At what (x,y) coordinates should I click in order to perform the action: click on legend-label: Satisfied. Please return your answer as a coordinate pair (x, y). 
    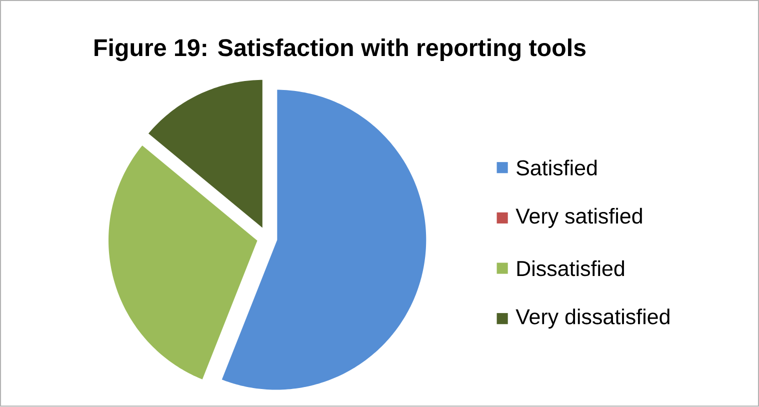
    Looking at the image, I should click on (556, 168).